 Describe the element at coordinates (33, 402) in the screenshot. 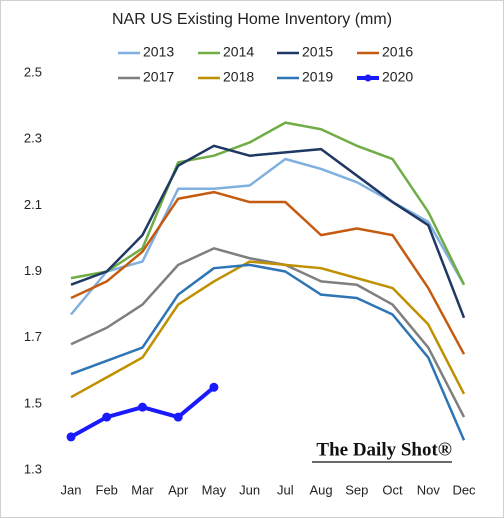

I see `y-tick-label: 1.5` at that location.